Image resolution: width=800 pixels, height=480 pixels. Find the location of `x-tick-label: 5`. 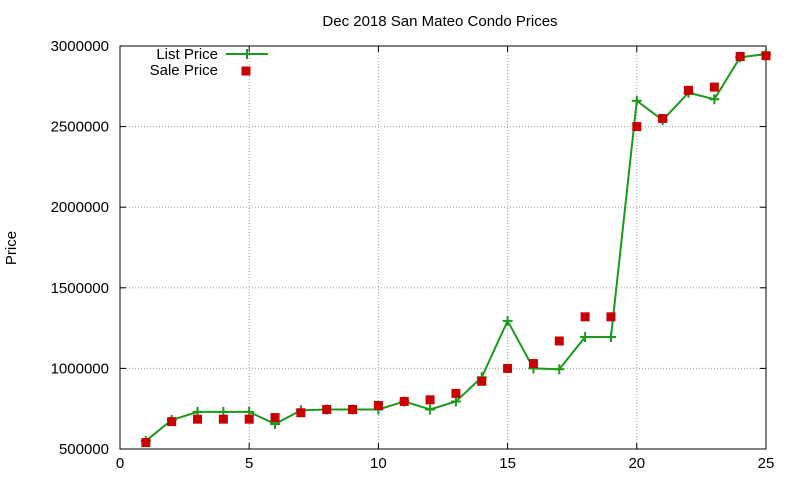

x-tick-label: 5 is located at coordinates (249, 463).